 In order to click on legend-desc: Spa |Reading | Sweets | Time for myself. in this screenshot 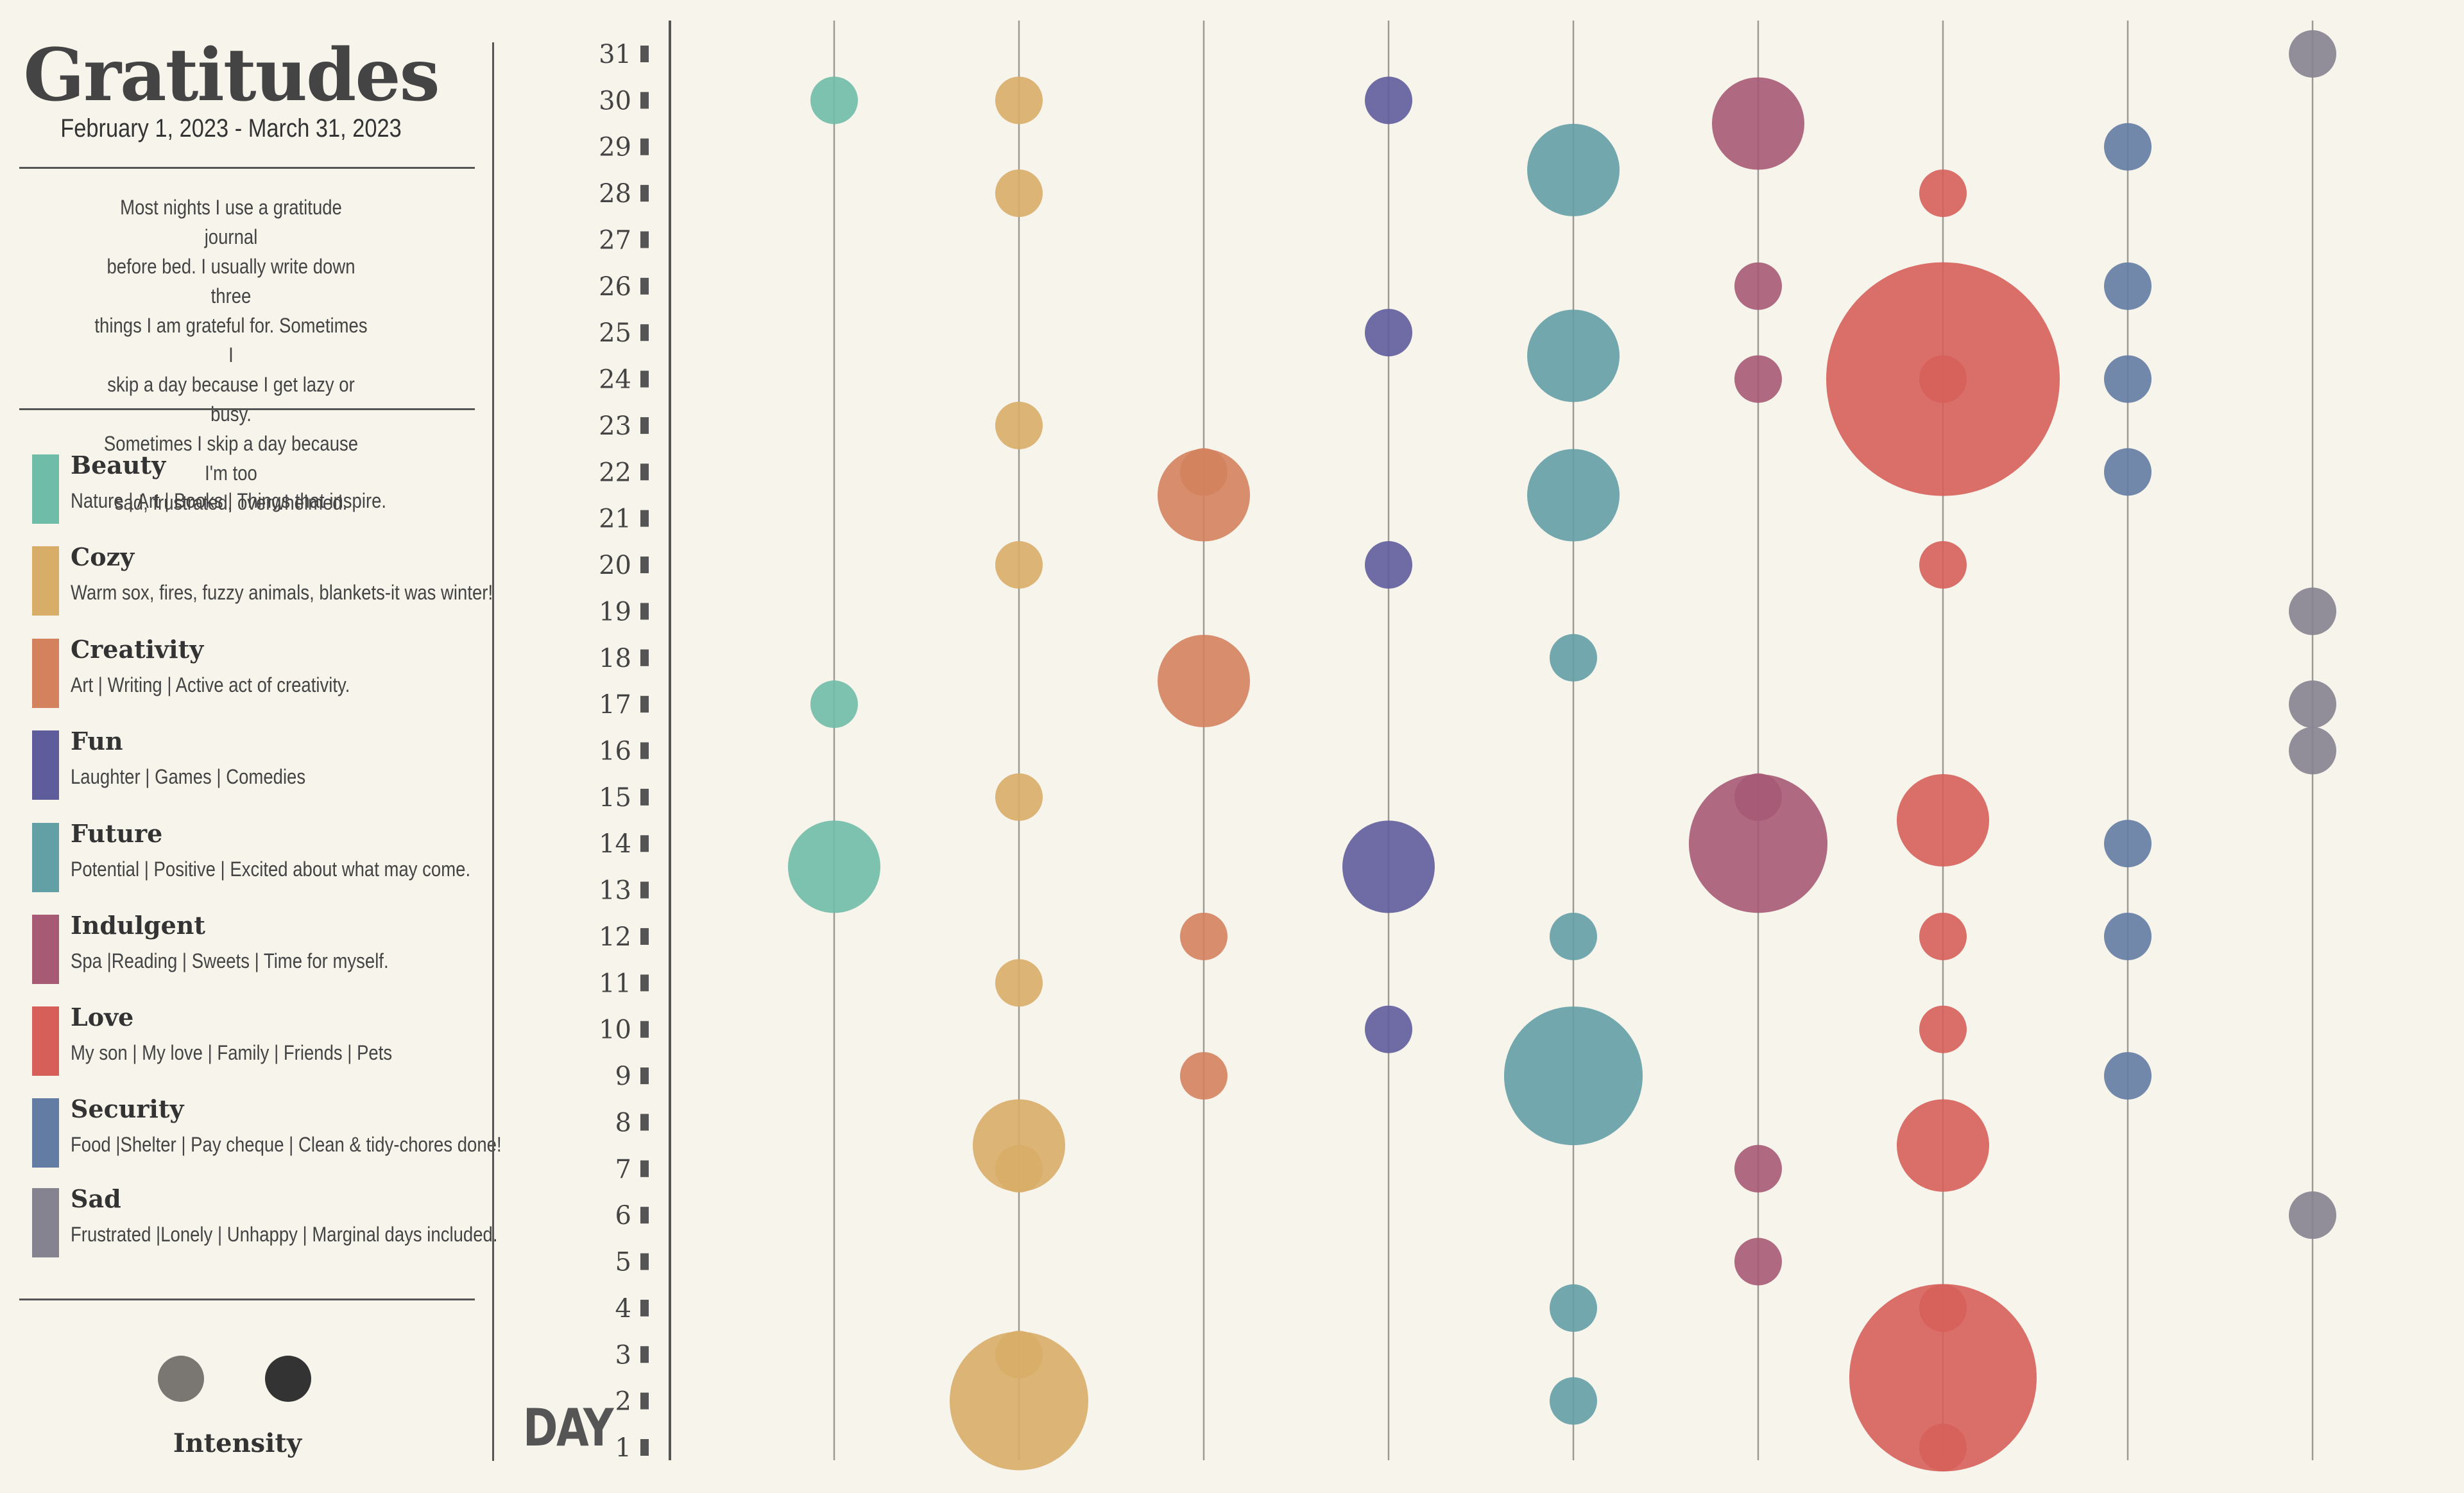, I will do `click(230, 960)`.